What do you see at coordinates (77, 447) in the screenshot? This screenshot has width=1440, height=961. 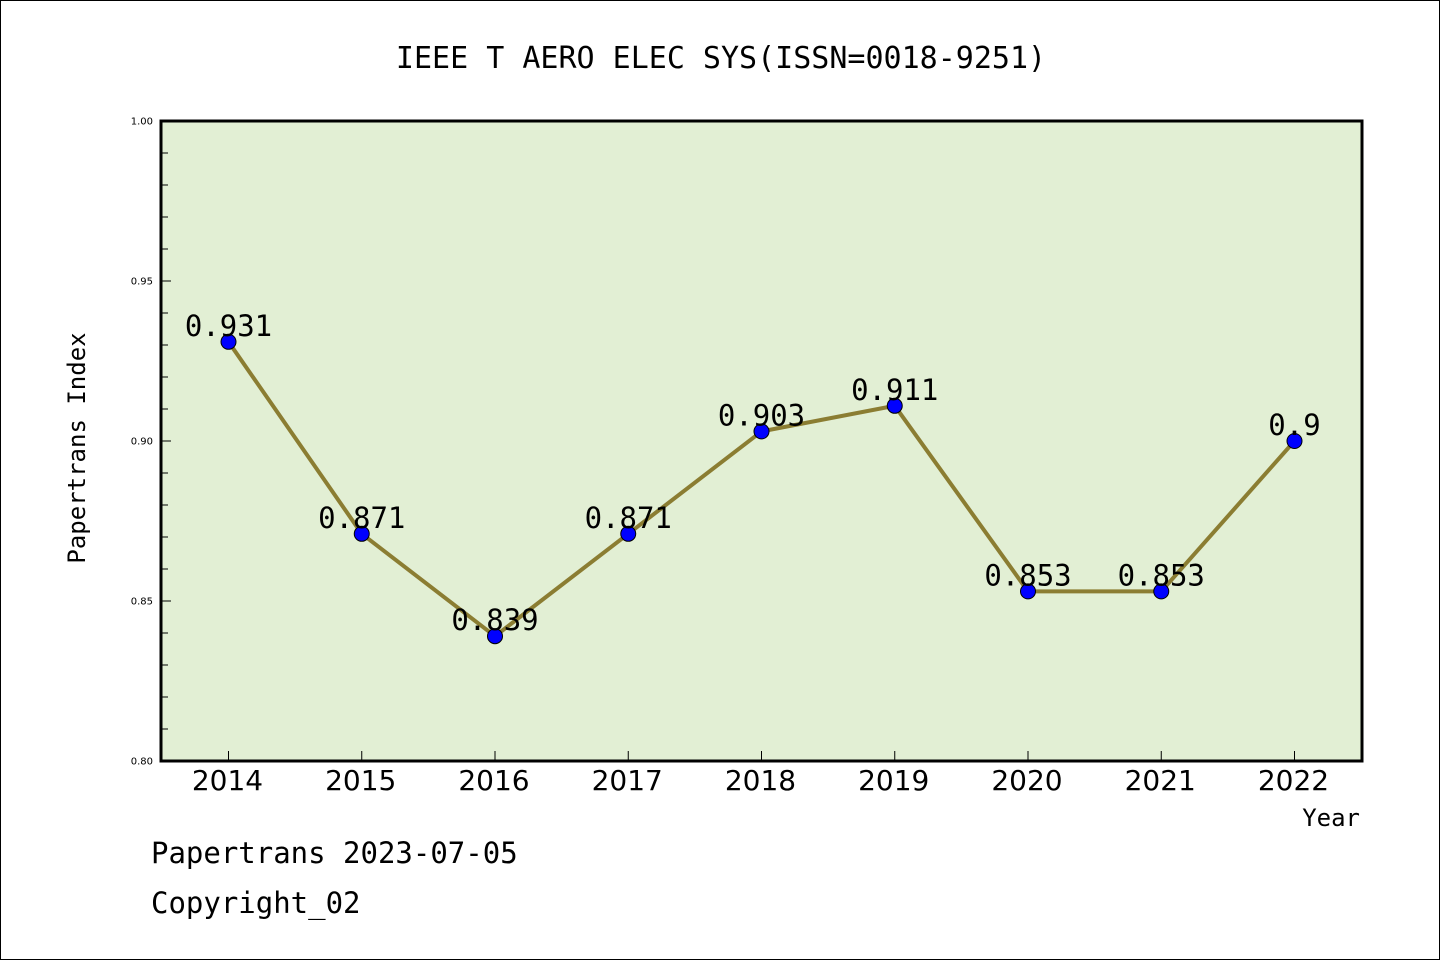 I see `y-axis-label: Papertrans Index` at bounding box center [77, 447].